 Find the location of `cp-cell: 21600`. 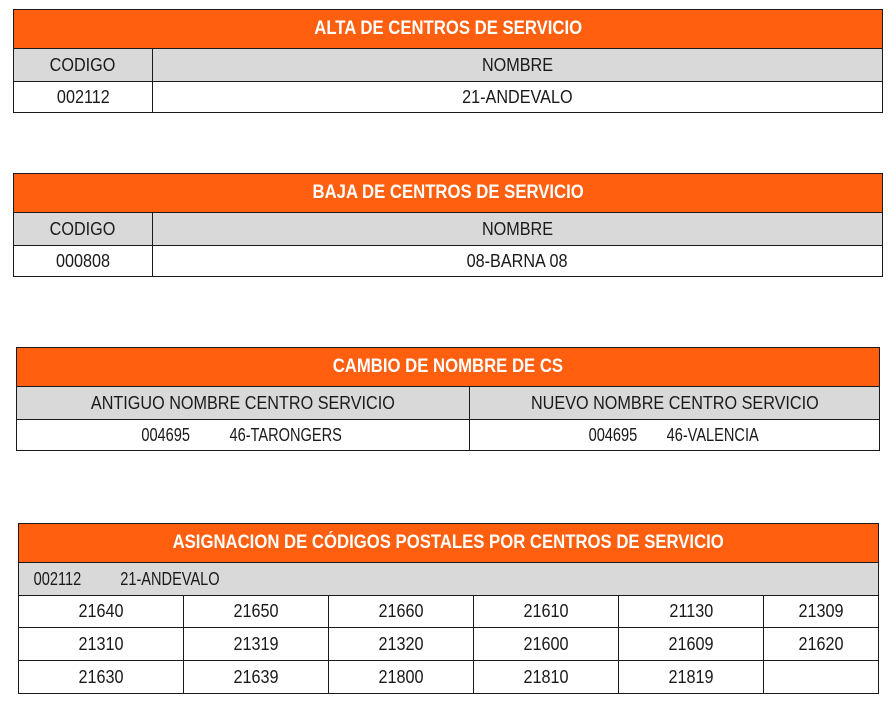

cp-cell: 21600 is located at coordinates (546, 644).